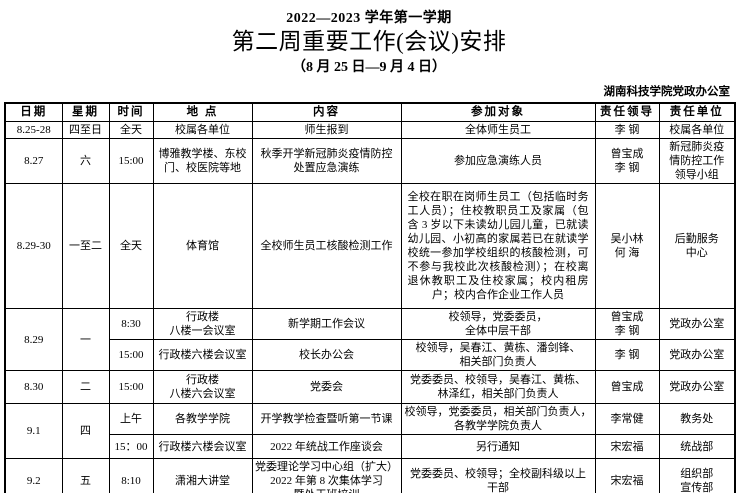  What do you see at coordinates (697, 130) in the screenshot?
I see `cell-unit: 校属各单位` at bounding box center [697, 130].